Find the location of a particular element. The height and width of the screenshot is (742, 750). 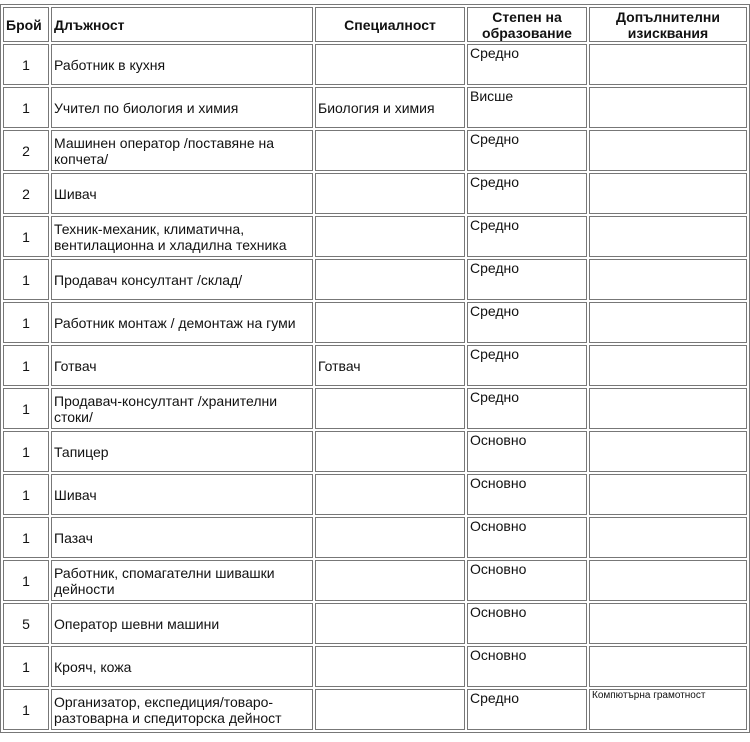

table-row: 1 Тапицер Основно is located at coordinates (375, 451).